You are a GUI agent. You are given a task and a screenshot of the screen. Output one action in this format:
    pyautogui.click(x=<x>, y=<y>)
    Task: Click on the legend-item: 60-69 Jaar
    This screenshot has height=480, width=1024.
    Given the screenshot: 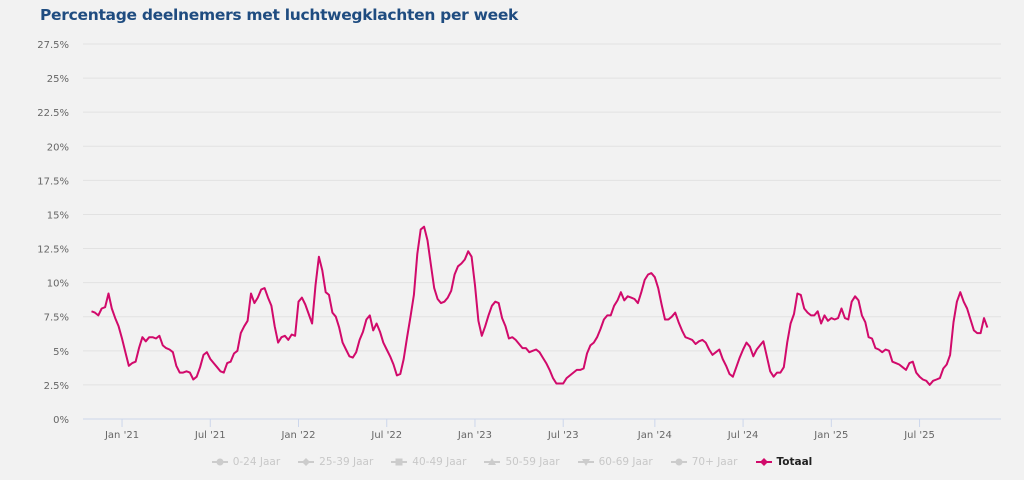 What is the action you would take?
    pyautogui.click(x=615, y=462)
    